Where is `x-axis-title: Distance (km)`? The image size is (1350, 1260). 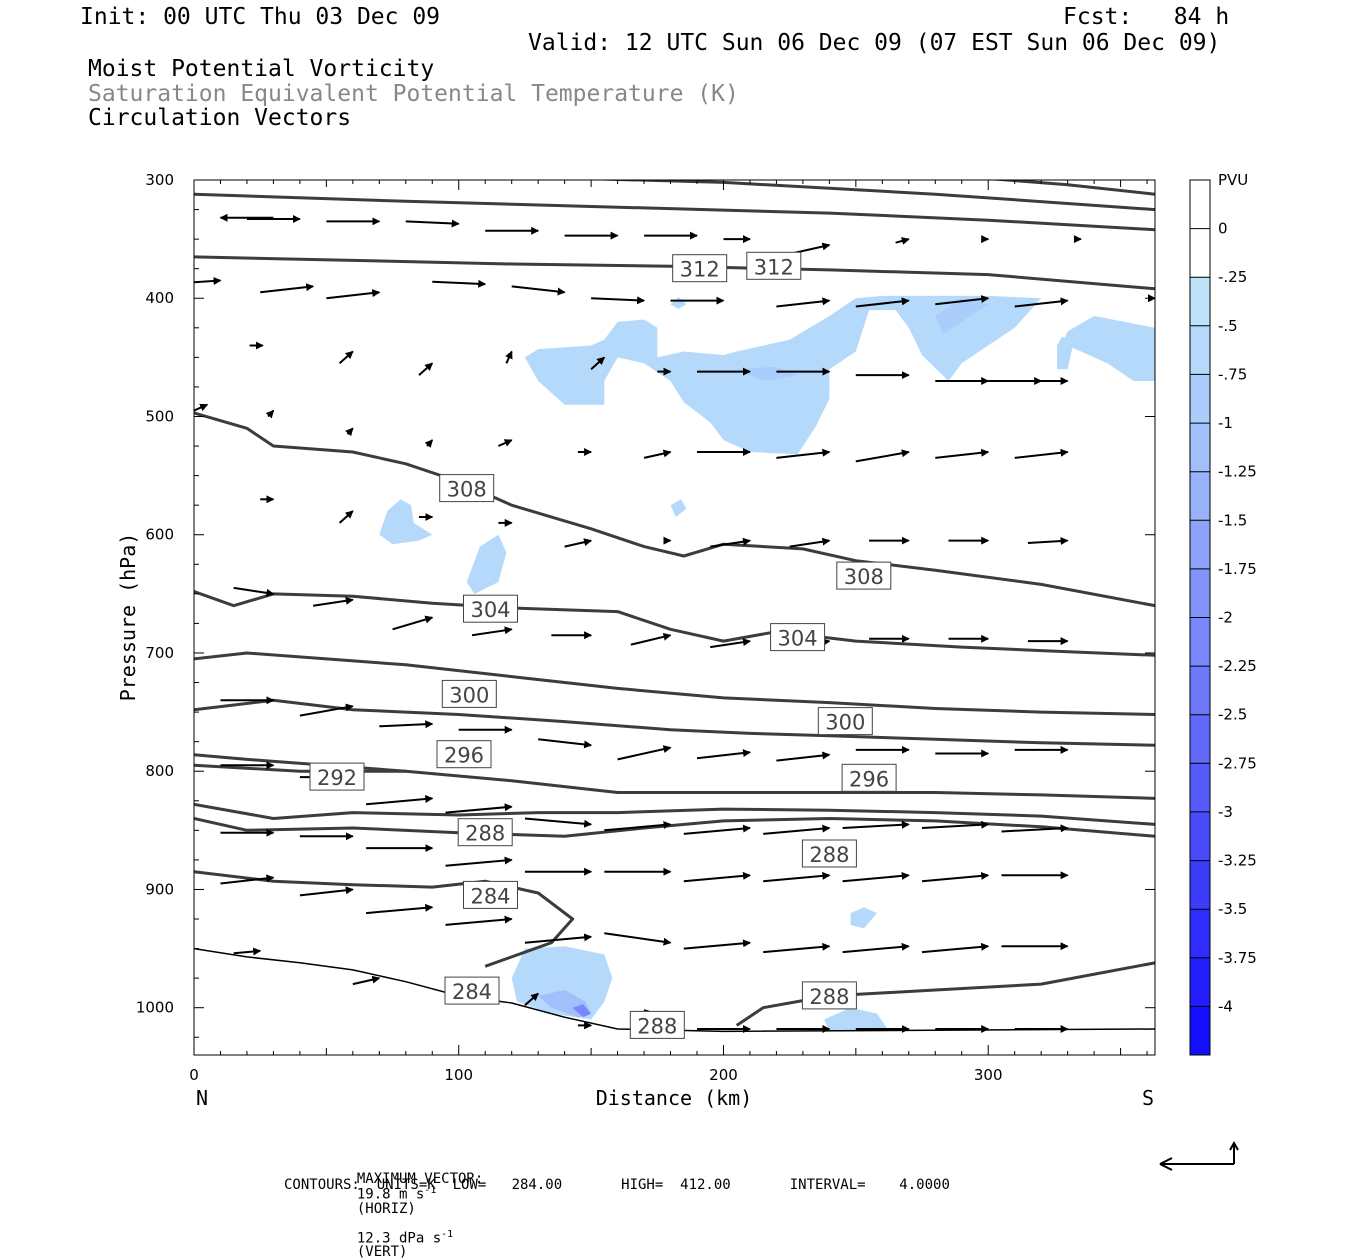
x-axis-title: Distance (km) is located at coordinates (674, 1098).